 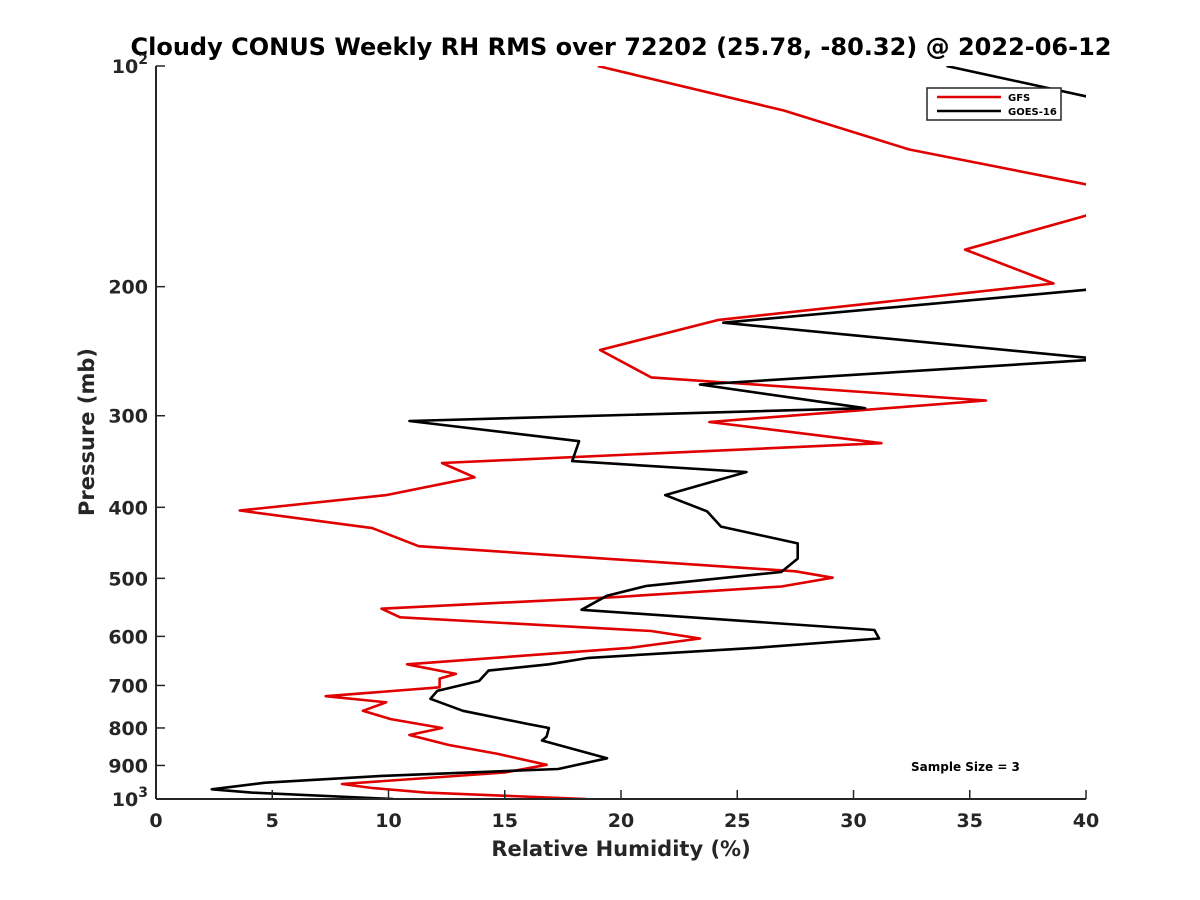 I want to click on x-tick-label: 25, so click(x=737, y=821).